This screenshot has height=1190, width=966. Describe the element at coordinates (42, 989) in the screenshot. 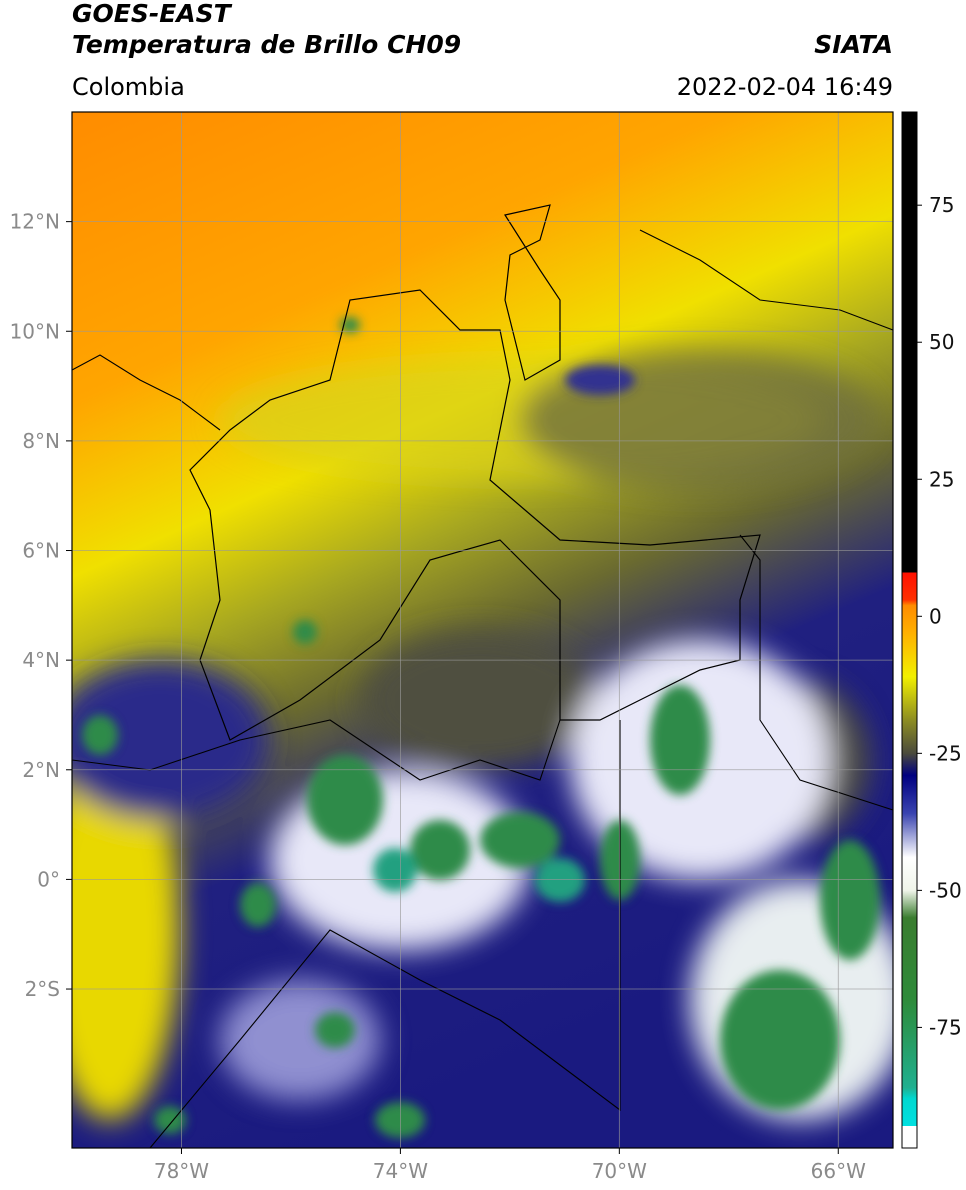

I see `y-tick-label: 2°S` at that location.